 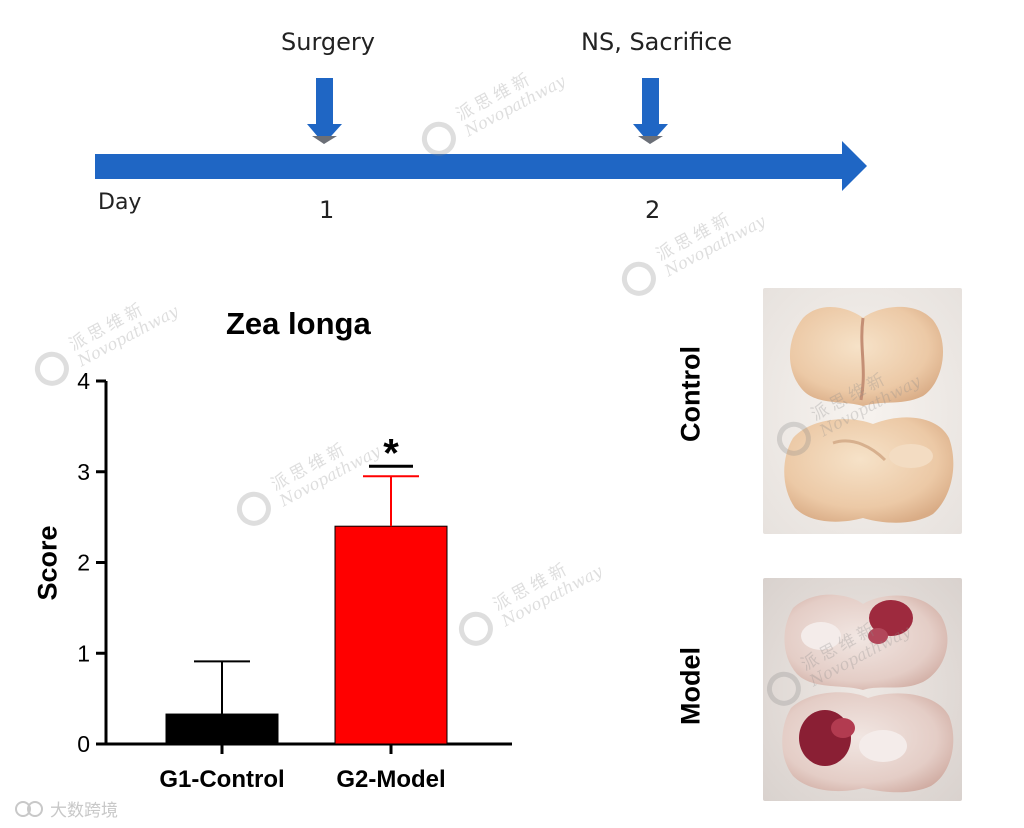 I want to click on day-label-2: 2, so click(x=653, y=210).